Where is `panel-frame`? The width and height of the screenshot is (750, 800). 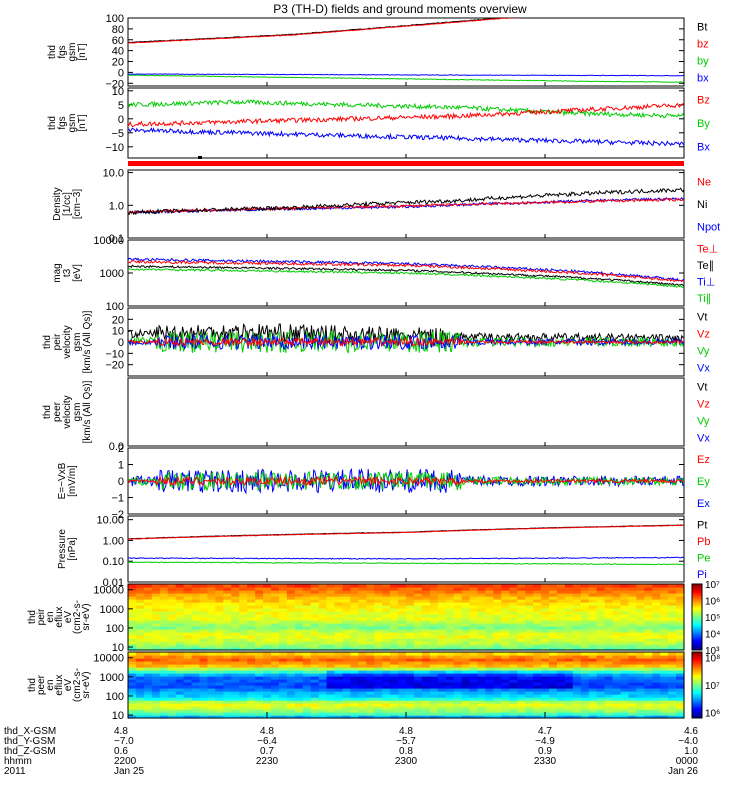
panel-frame is located at coordinates (406, 617).